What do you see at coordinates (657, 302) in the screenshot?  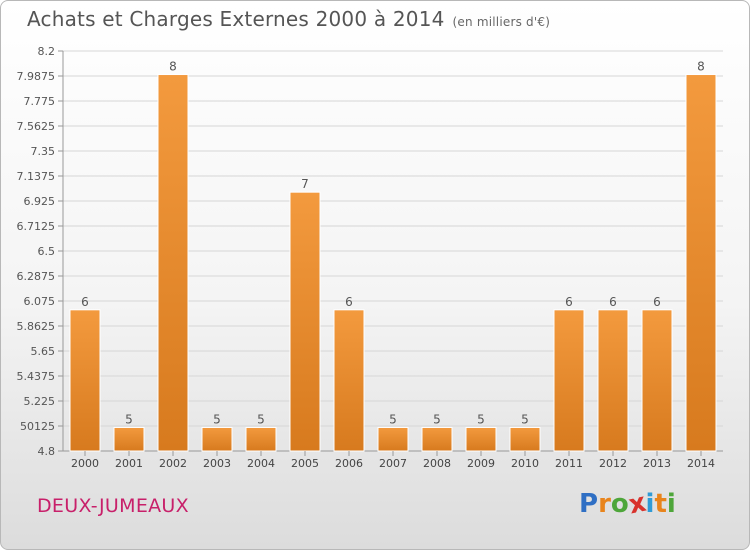 I see `data-label-2013: 6` at bounding box center [657, 302].